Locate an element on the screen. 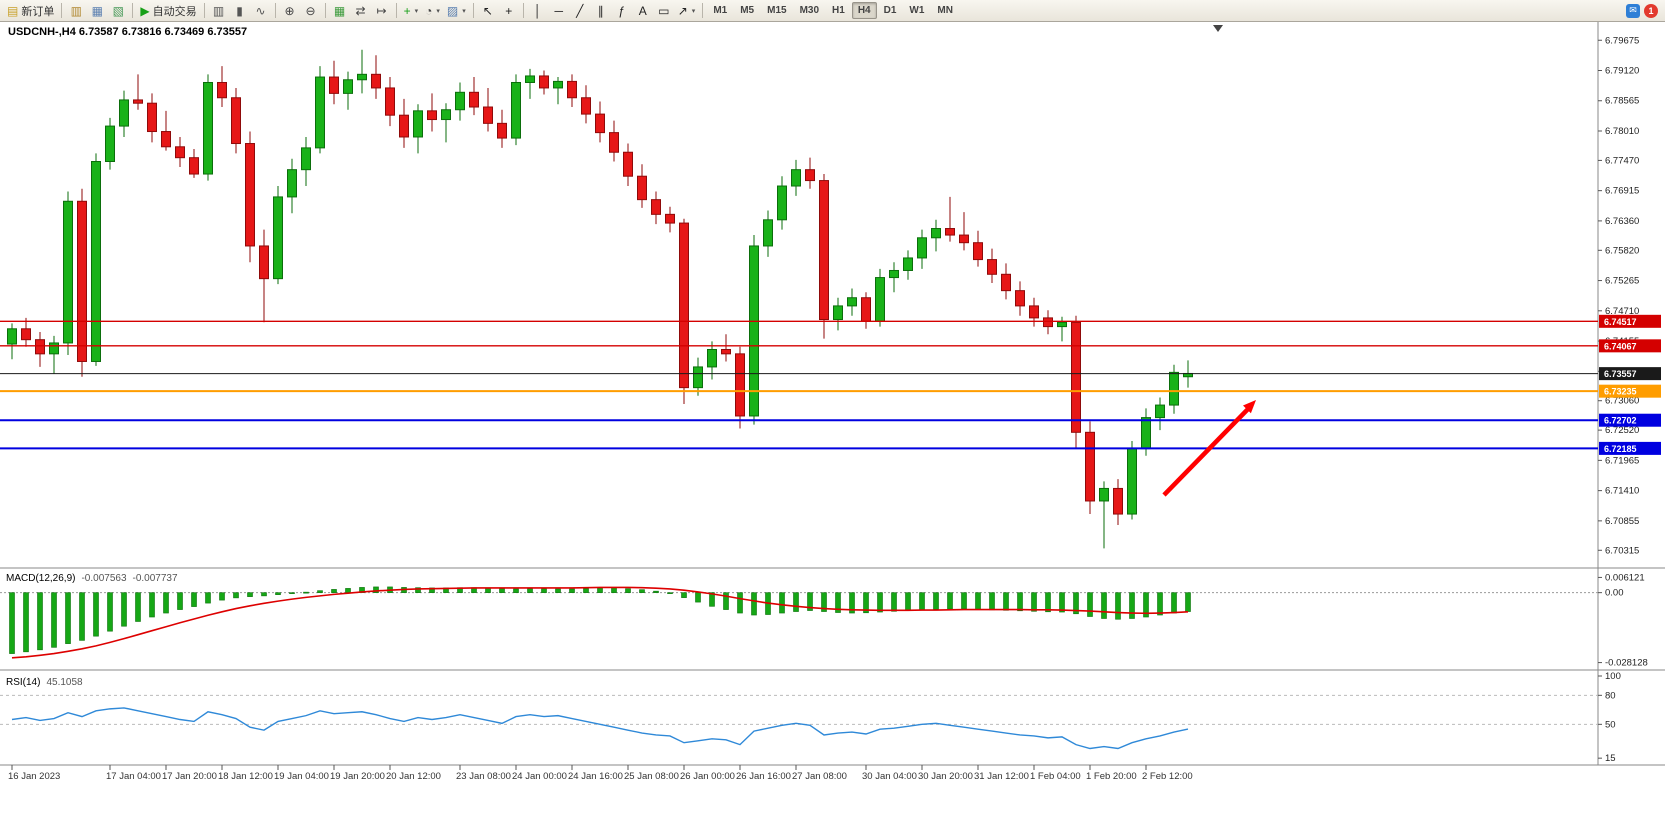 The width and height of the screenshot is (1665, 833). crosshair-button: + is located at coordinates (509, 11).